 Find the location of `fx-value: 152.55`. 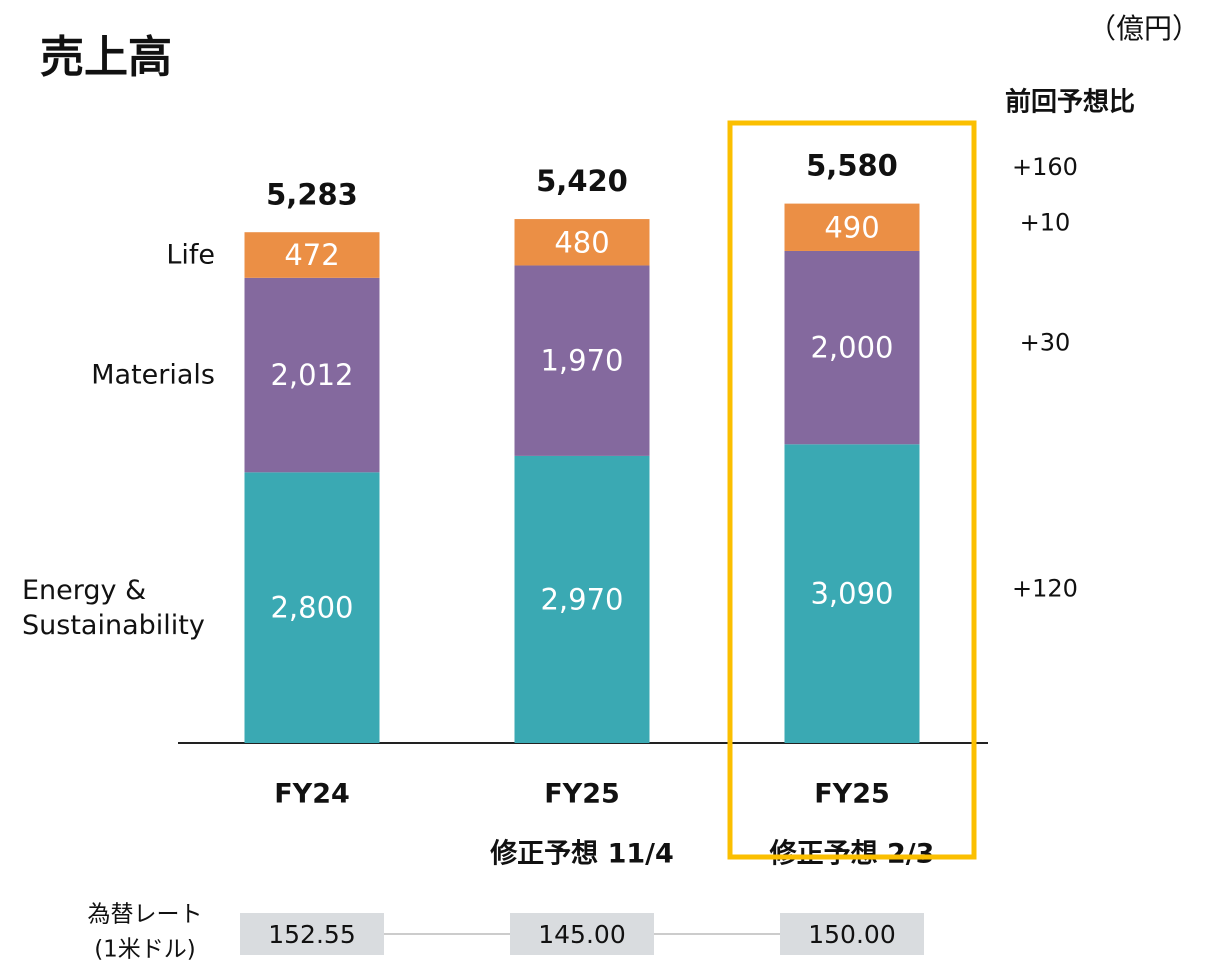

fx-value: 152.55 is located at coordinates (311, 934).